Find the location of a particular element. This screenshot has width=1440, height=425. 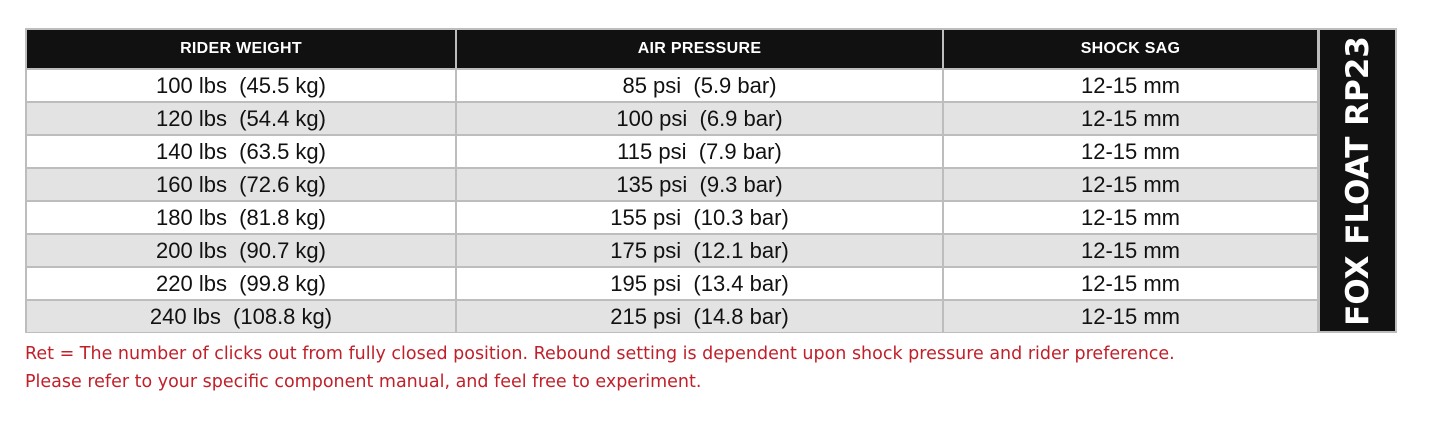

cell-rider-weight: 120 lbs (54.4 kg) is located at coordinates (242, 117).